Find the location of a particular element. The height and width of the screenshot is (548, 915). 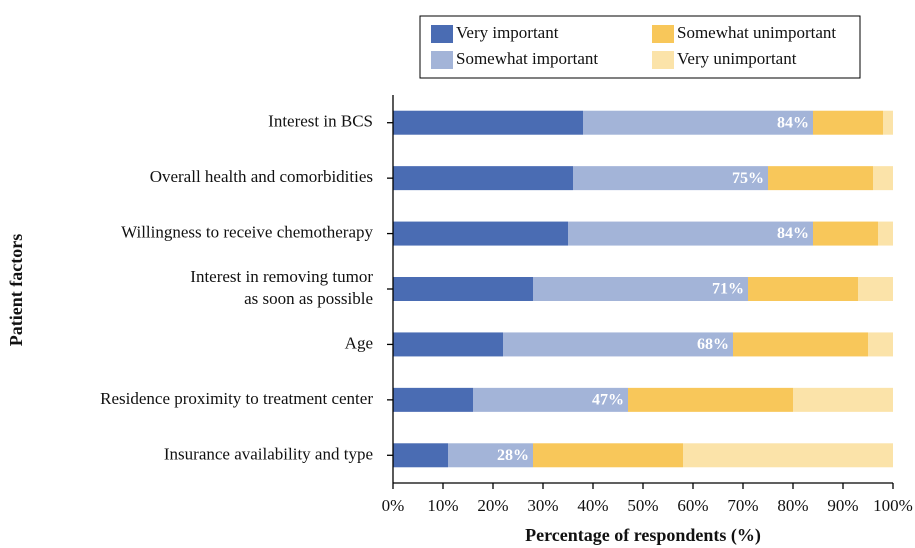

total-label: 47% is located at coordinates (608, 400).